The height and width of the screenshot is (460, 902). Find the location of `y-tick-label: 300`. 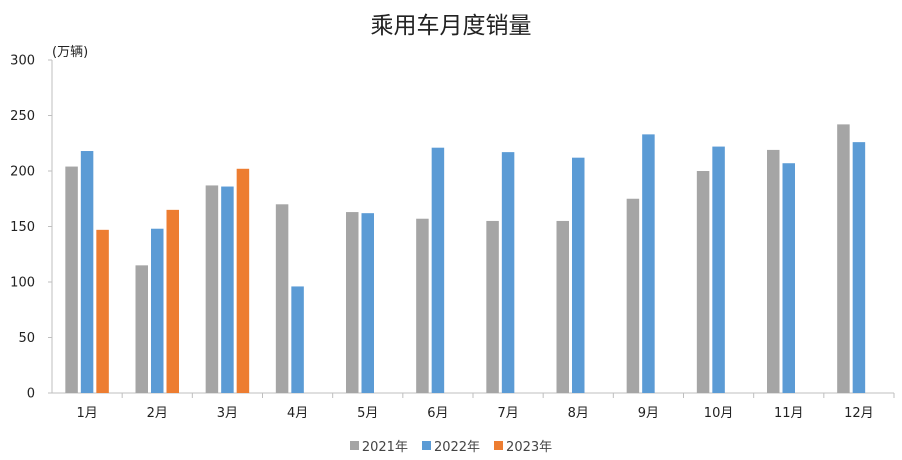

y-tick-label: 300 is located at coordinates (22, 61).